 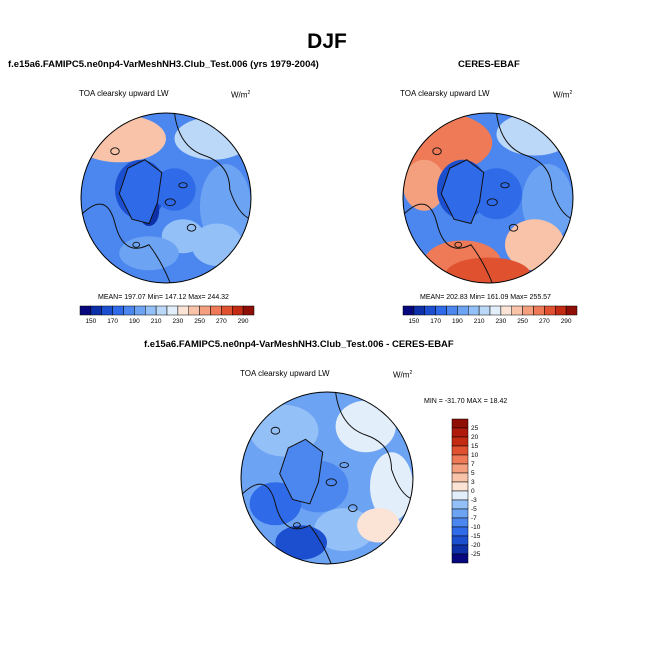 I want to click on obs-eurasia-coastline, so click(x=534, y=166).